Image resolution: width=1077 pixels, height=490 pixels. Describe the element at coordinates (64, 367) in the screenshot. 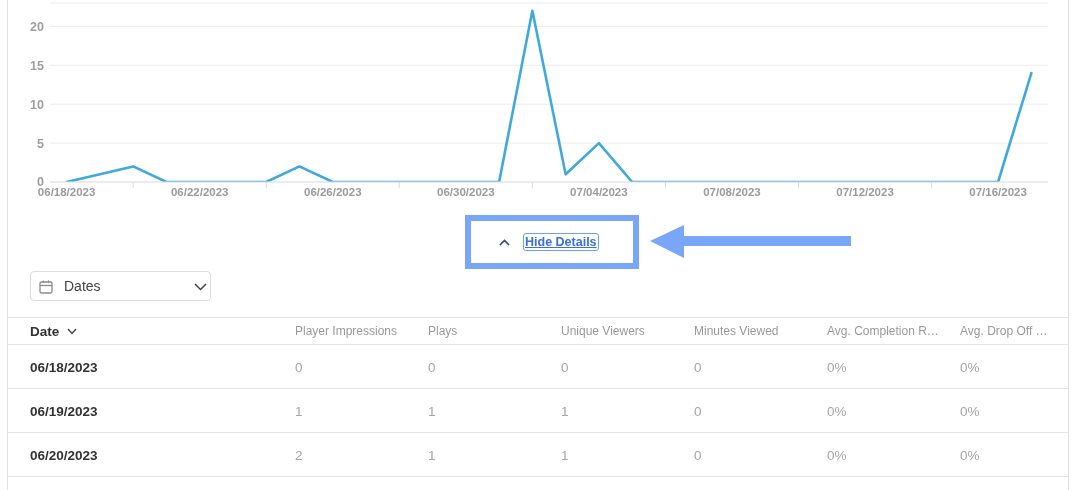

I see `category-label: 06/18/2023` at that location.